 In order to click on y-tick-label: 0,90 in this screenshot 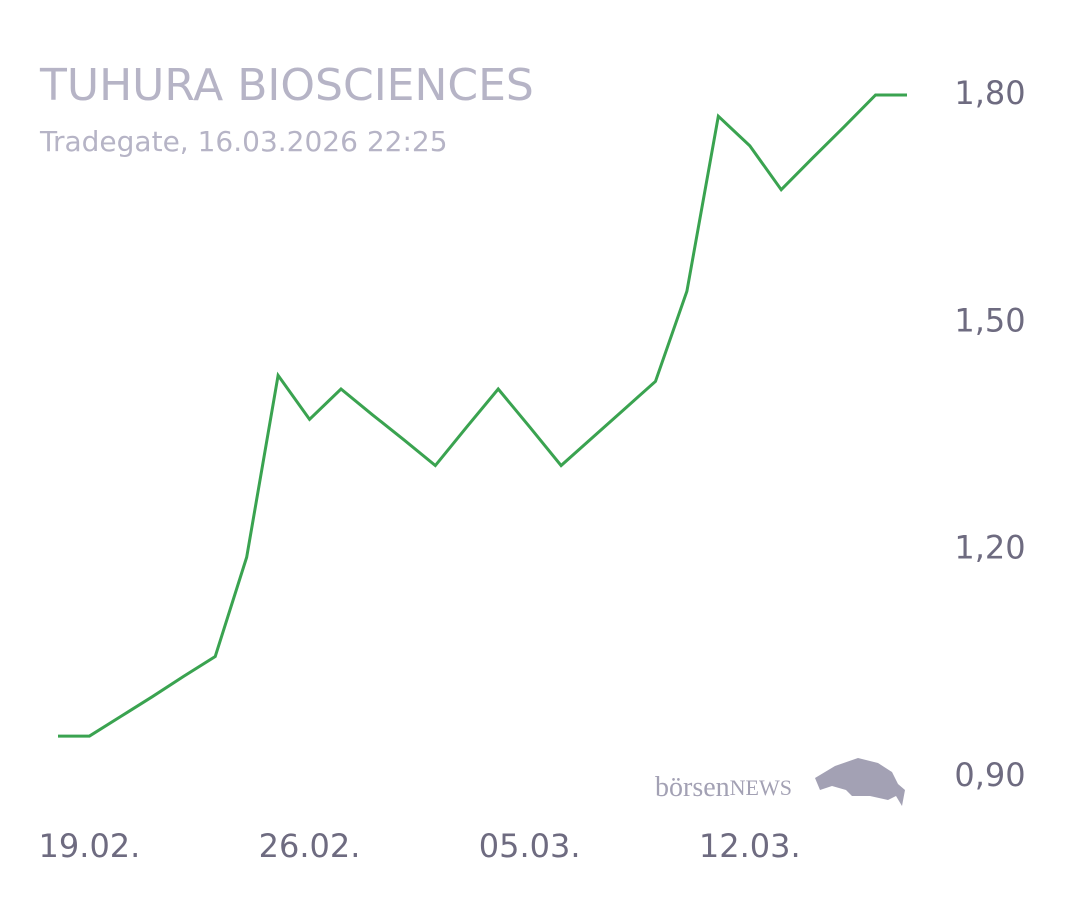, I will do `click(989, 775)`.